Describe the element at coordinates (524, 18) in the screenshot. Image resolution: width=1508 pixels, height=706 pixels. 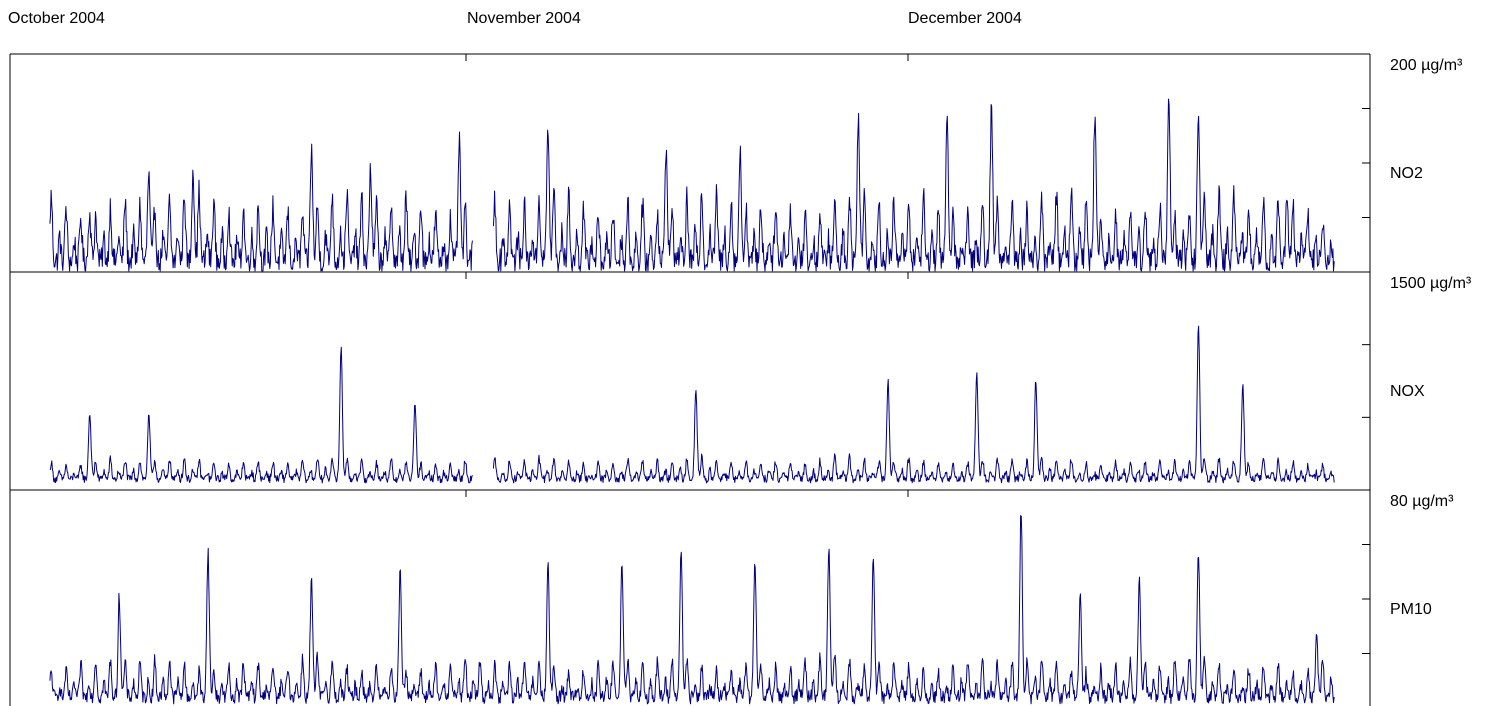
I see `month-label-november: November 2004` at that location.